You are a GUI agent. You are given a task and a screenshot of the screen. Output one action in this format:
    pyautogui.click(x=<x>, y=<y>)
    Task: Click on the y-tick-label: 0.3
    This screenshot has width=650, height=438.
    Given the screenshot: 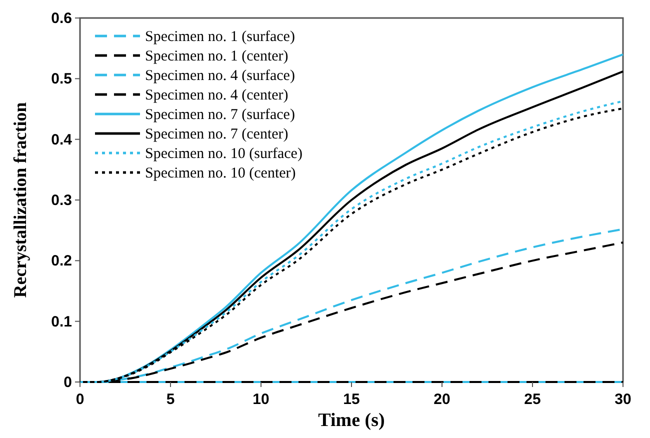 What is the action you would take?
    pyautogui.click(x=61, y=200)
    